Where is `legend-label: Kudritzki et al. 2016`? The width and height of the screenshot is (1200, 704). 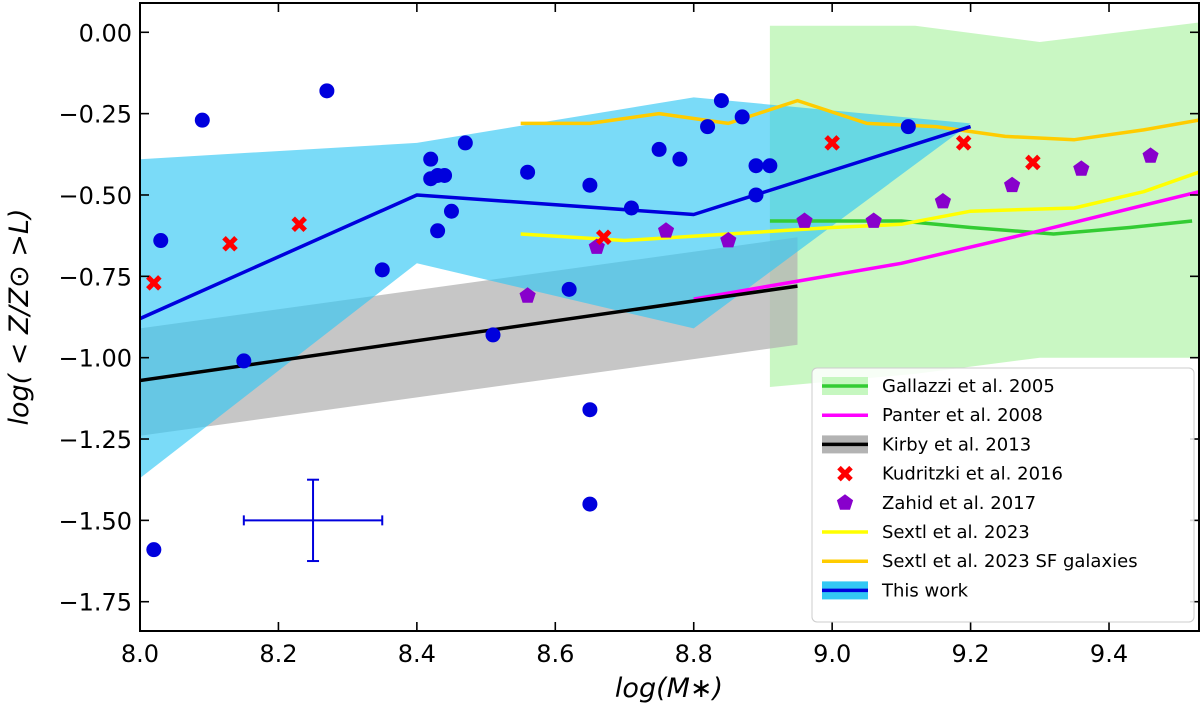
legend-label: Kudritzki et al. 2016 is located at coordinates (972, 474).